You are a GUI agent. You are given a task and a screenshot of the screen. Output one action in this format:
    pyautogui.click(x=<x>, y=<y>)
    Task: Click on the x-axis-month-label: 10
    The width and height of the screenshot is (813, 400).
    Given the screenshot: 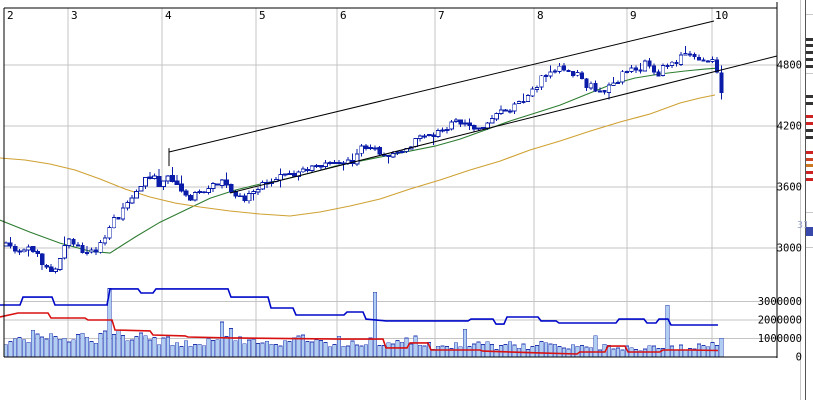 What is the action you would take?
    pyautogui.click(x=721, y=15)
    